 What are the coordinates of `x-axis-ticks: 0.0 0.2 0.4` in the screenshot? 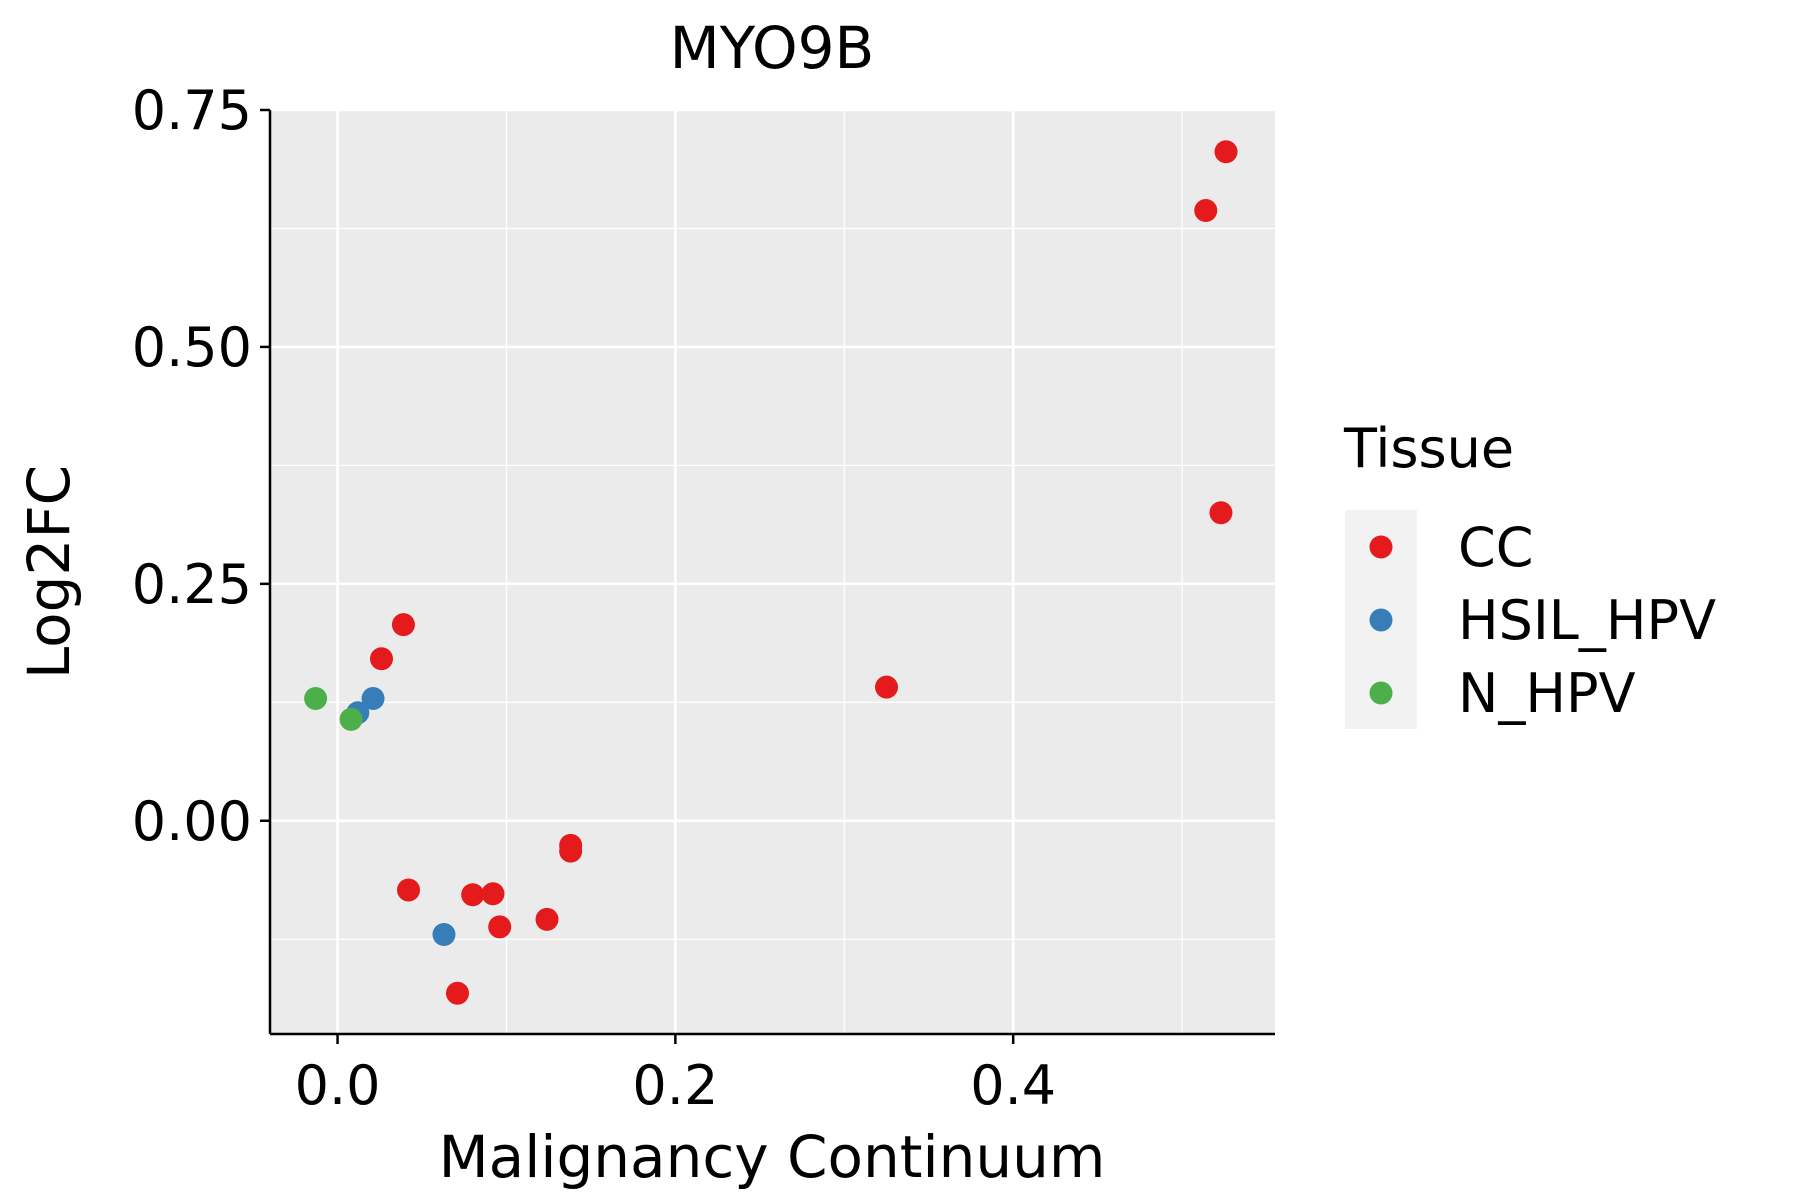 It's located at (675, 1075).